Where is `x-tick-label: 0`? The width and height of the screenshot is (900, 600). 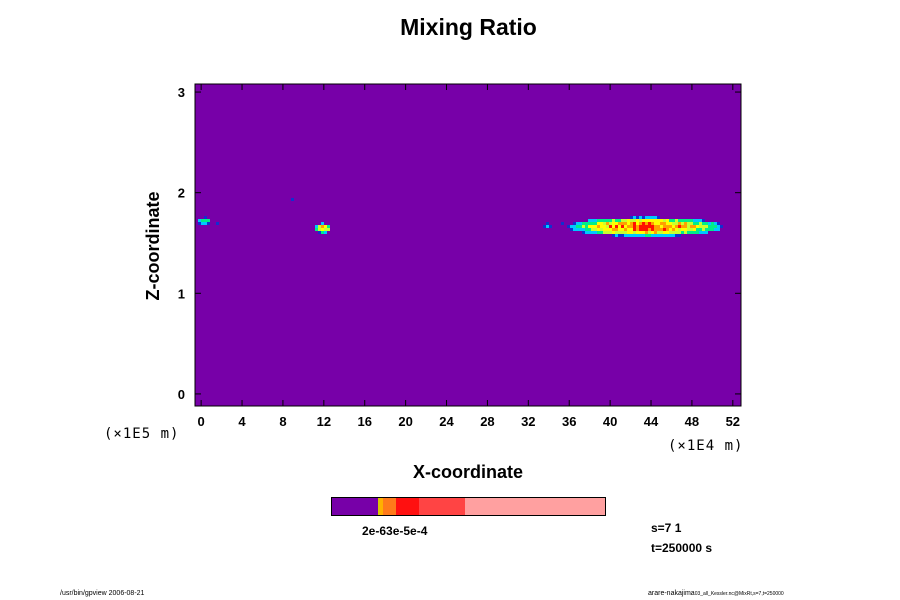
x-tick-label: 0 is located at coordinates (201, 421).